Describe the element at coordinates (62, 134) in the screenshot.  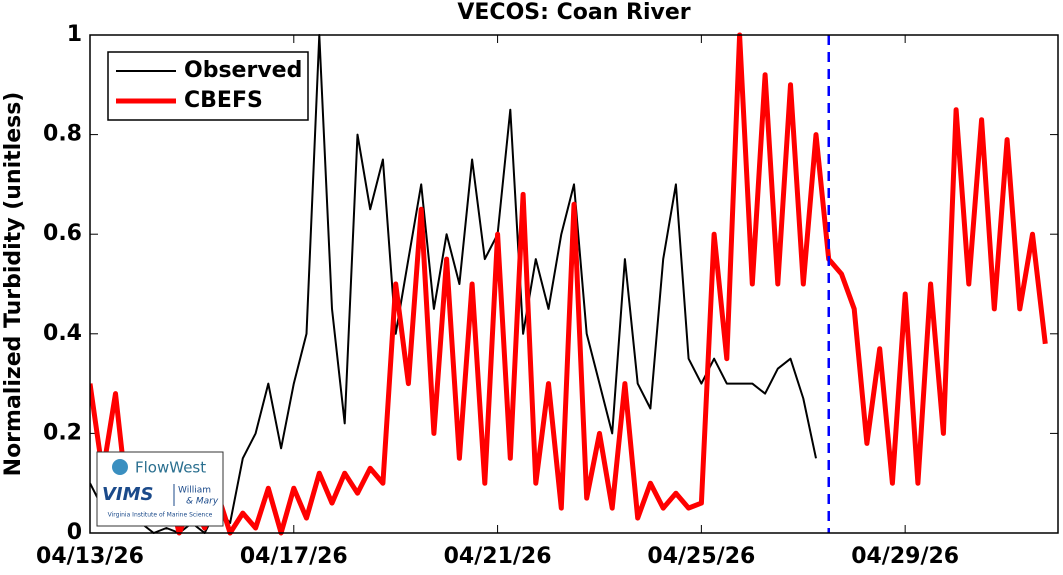
I see `y-tick-label: 0.8` at that location.